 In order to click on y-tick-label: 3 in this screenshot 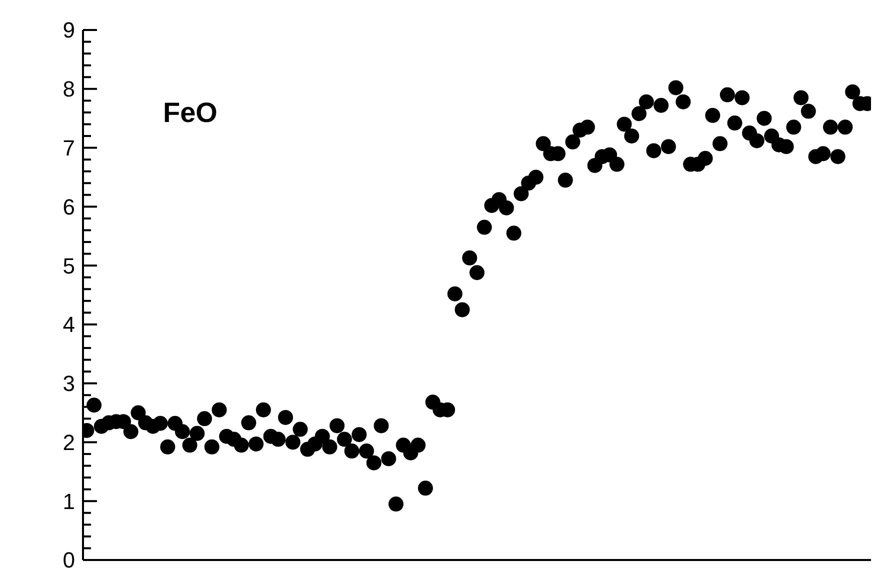, I will do `click(68, 383)`.